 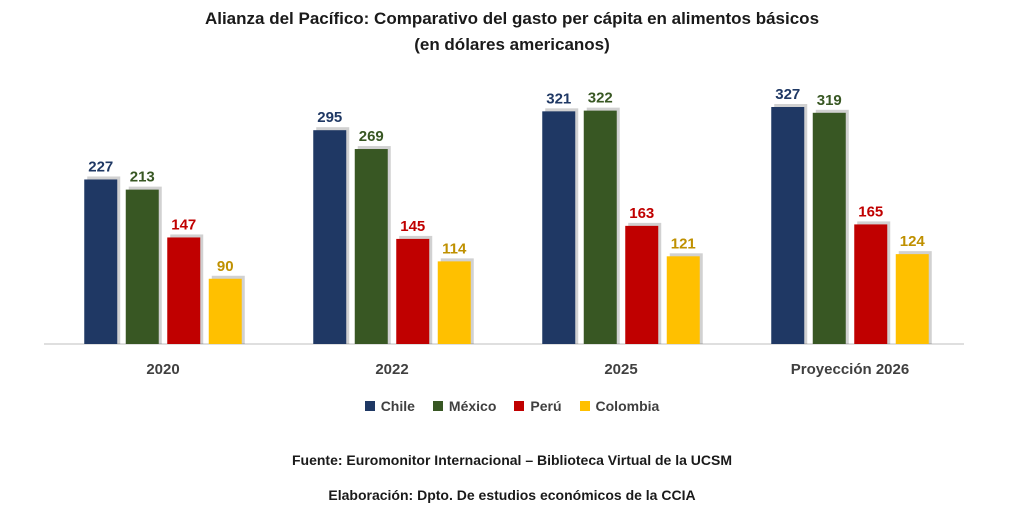 I want to click on legend: Chile México Perú Colombia, so click(x=512, y=406).